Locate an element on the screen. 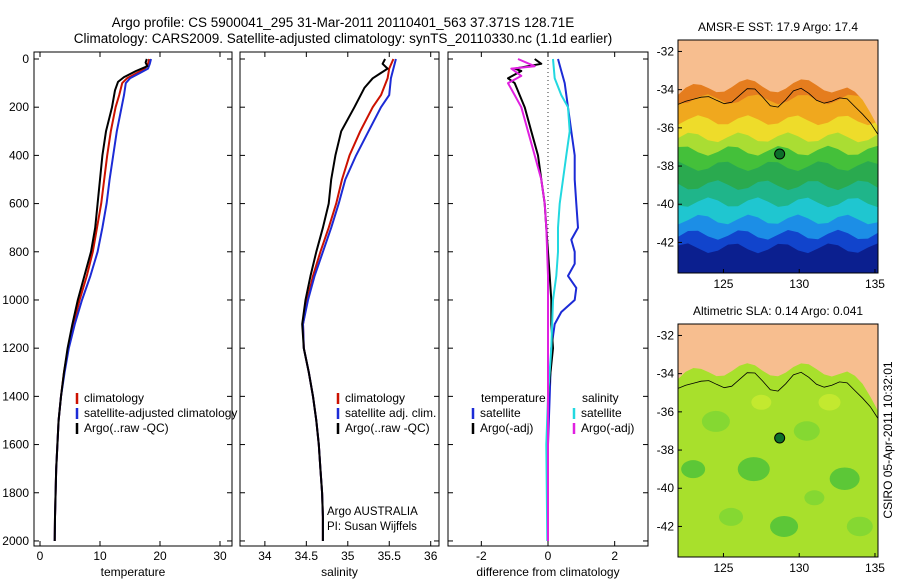 This screenshot has width=900, height=585. legend-label: satellite adj. clim. is located at coordinates (390, 413).